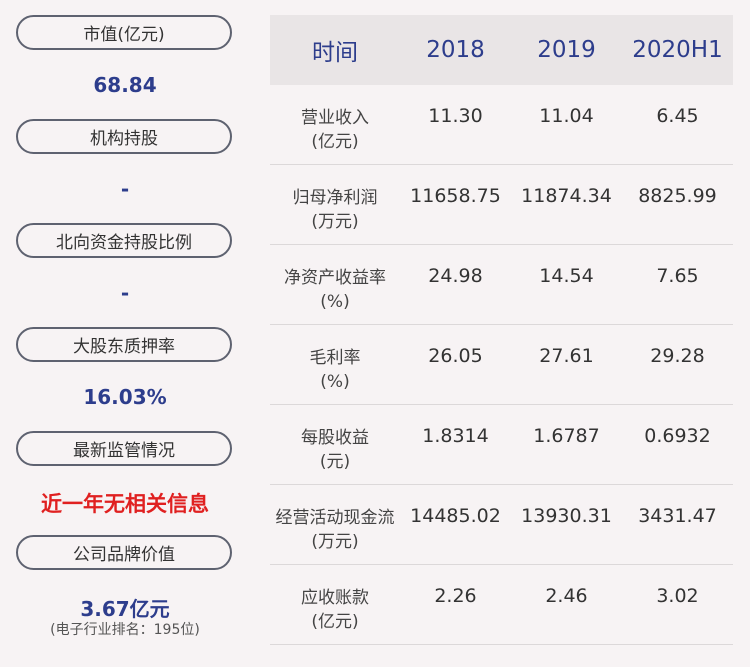 The image size is (750, 667). Describe the element at coordinates (455, 516) in the screenshot. I see `cell-2018: 14485.02` at that location.